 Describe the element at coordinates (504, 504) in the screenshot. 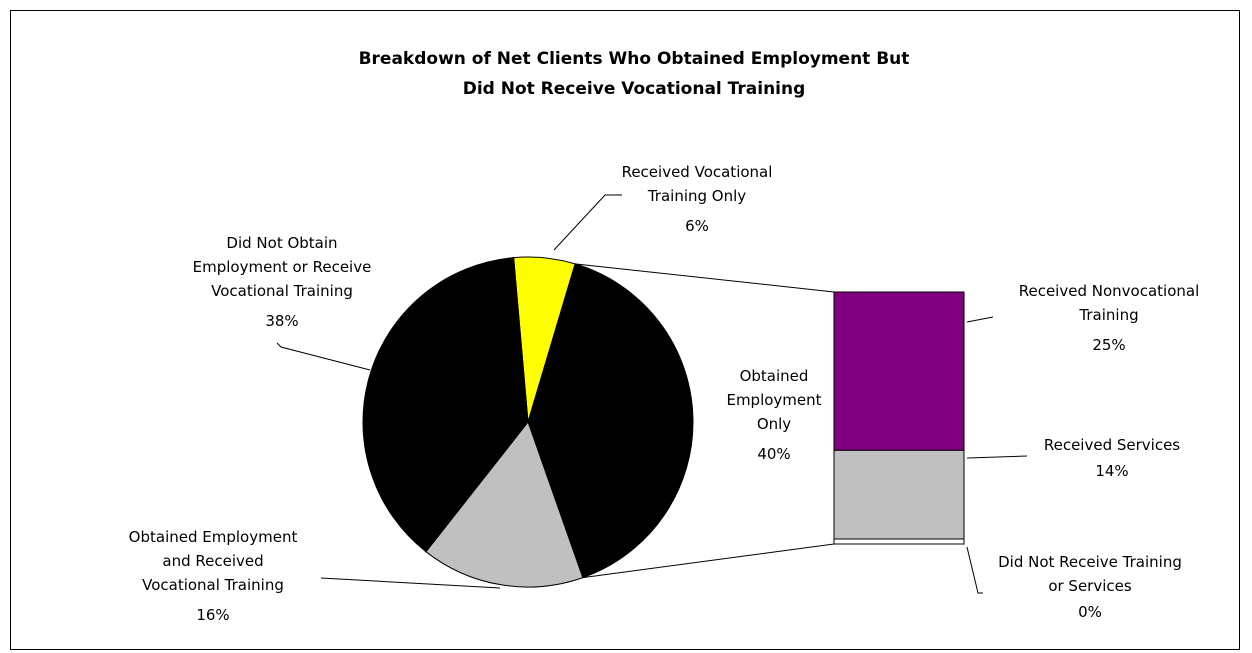

I see `pie-slice-obtained-employment-and-received-vocational-training` at that location.